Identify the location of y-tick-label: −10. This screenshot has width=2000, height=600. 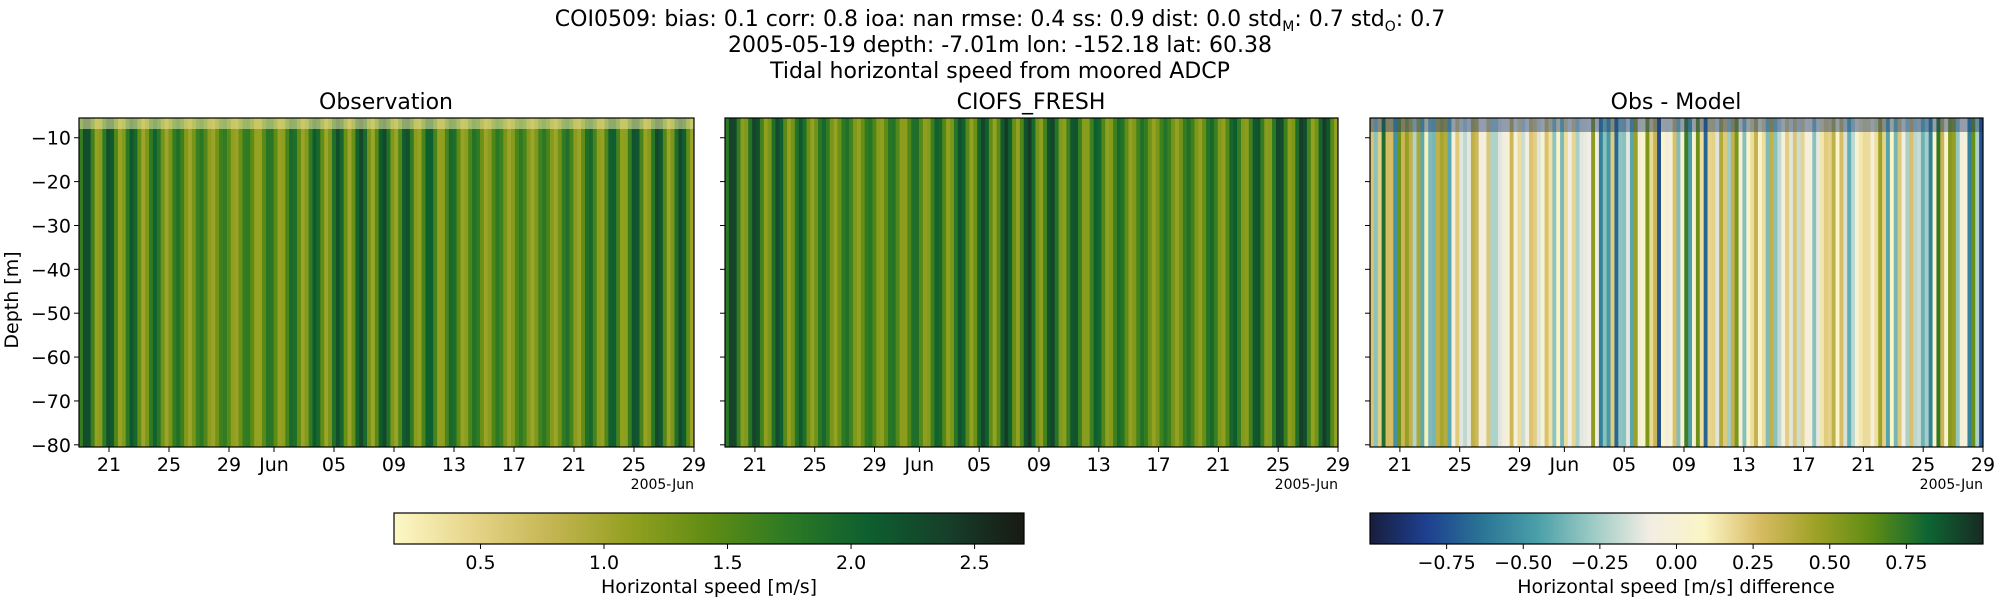
(51, 139).